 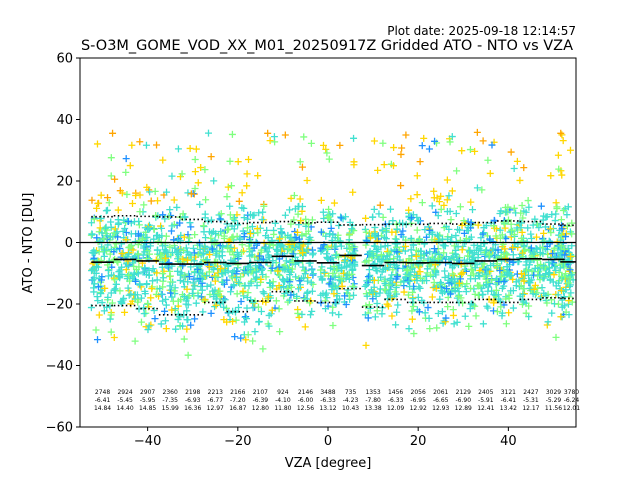 What do you see at coordinates (418, 392) in the screenshot?
I see `bin-count-label: 2056` at bounding box center [418, 392].